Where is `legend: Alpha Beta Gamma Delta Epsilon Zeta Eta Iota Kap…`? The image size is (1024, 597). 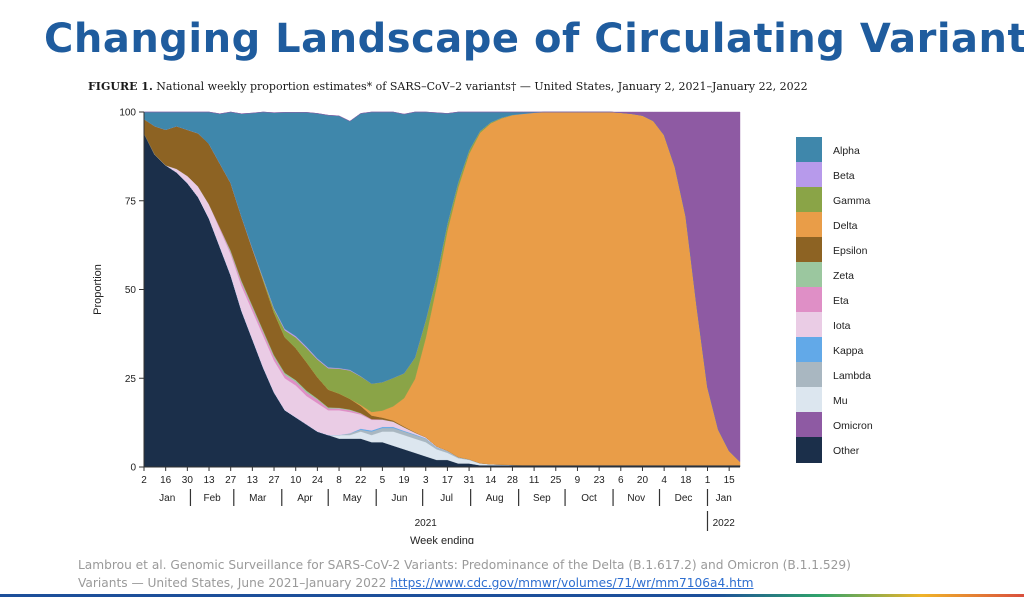 legend: Alpha Beta Gamma Delta Epsilon Zeta Eta Iota Kap… is located at coordinates (834, 300).